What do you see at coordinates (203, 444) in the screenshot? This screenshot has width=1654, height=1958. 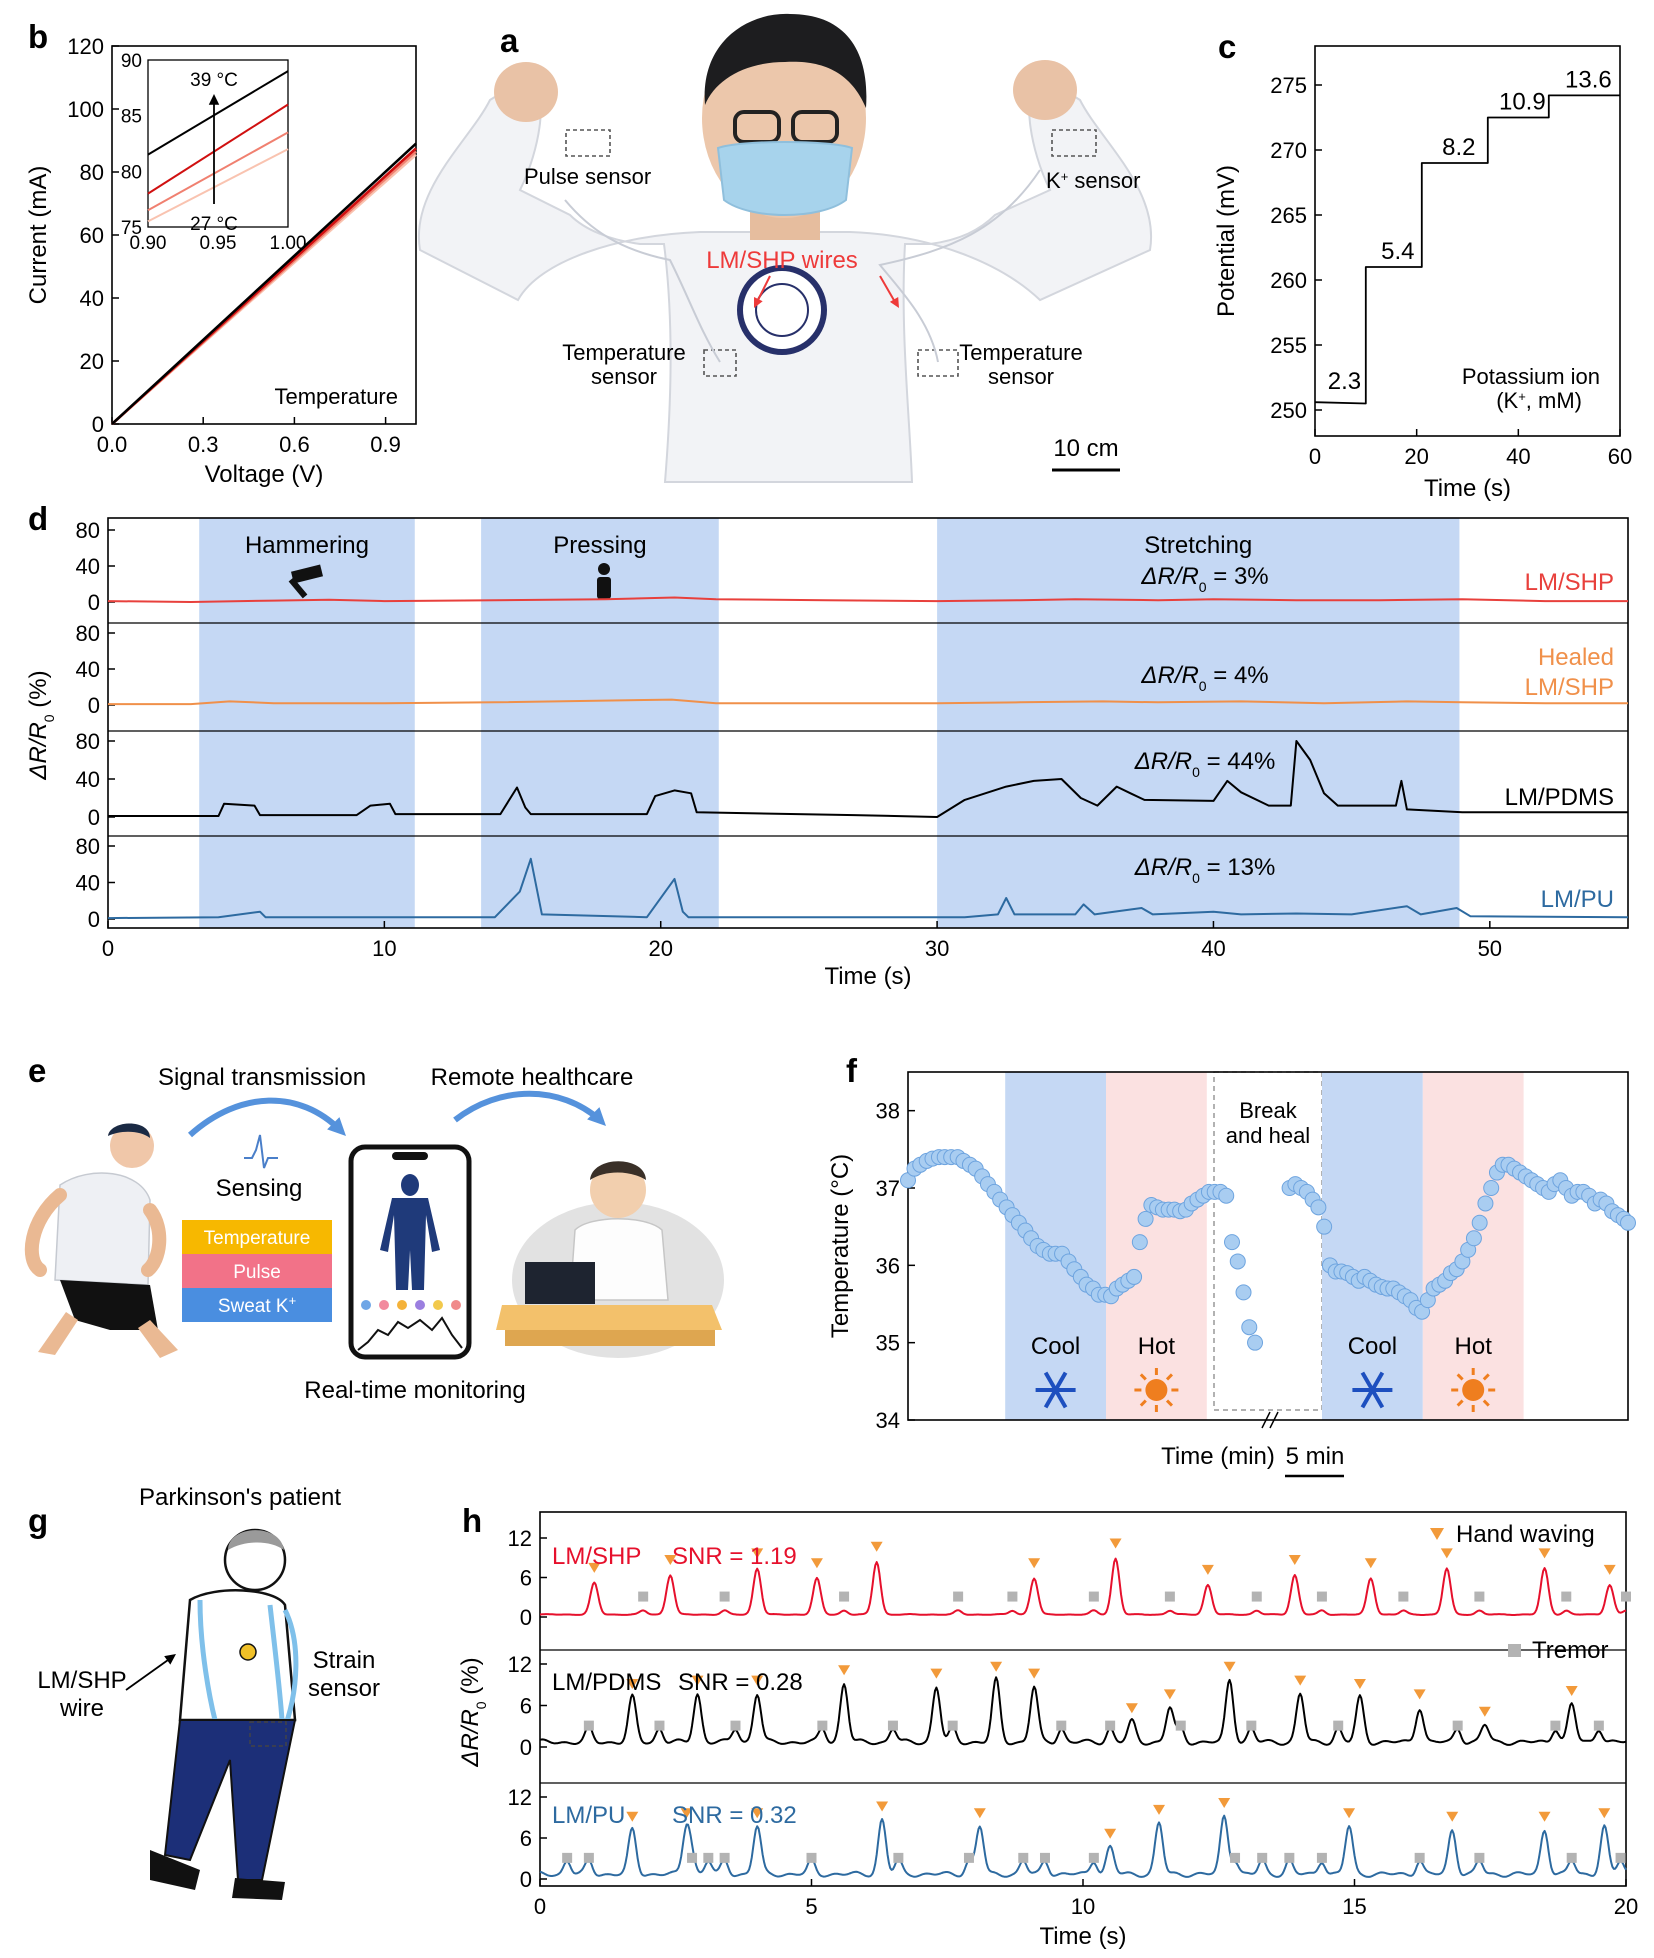 I see `x-tick-label: 0.3` at bounding box center [203, 444].